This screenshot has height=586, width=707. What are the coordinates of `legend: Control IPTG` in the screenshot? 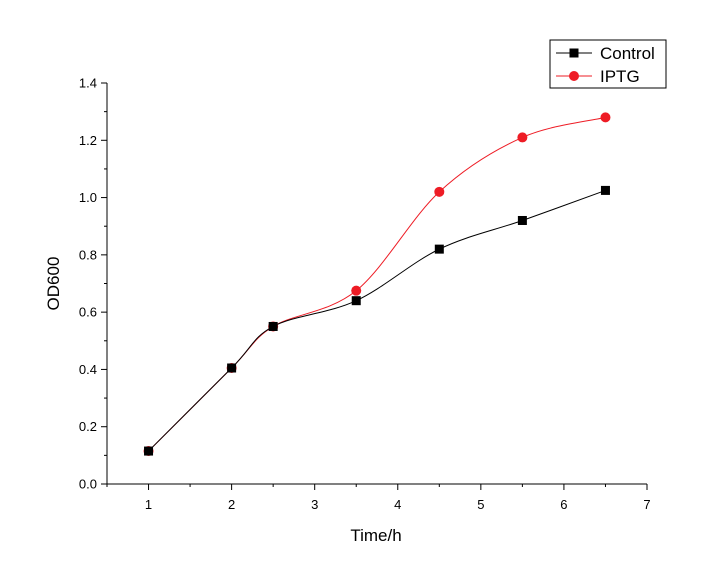 It's located at (608, 64).